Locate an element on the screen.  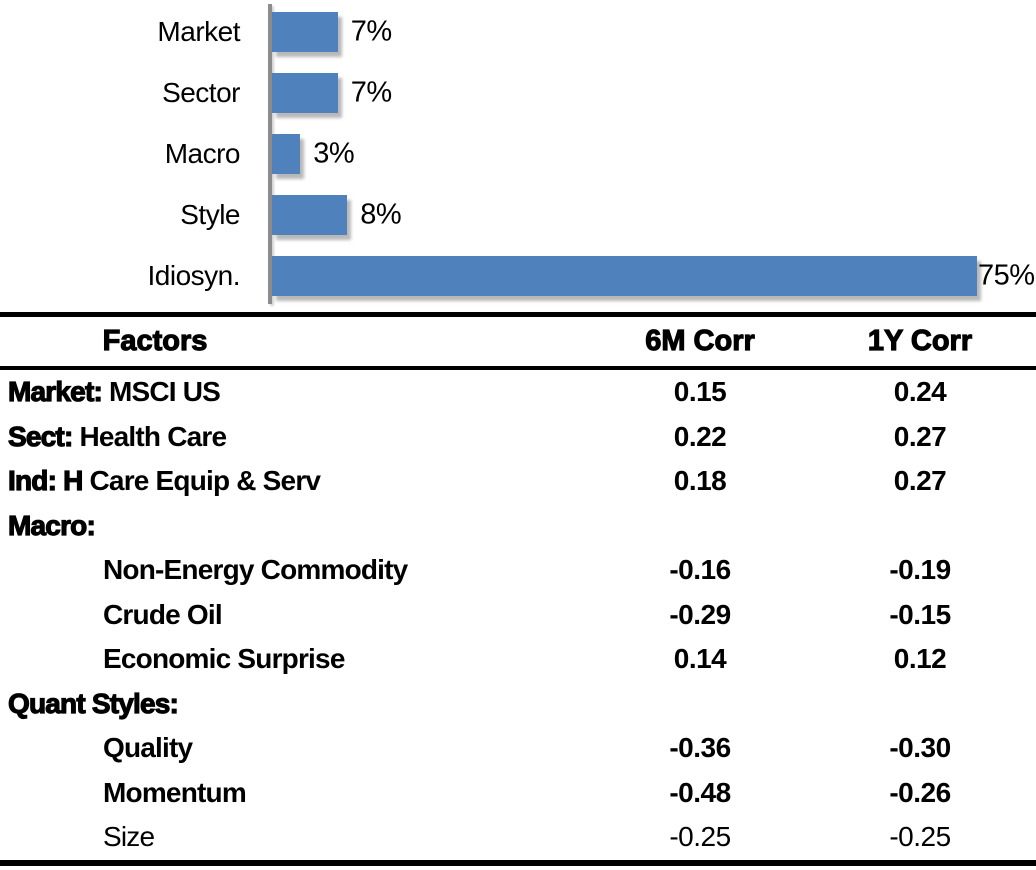
corr-6m-value: 0.22 is located at coordinates (700, 436).